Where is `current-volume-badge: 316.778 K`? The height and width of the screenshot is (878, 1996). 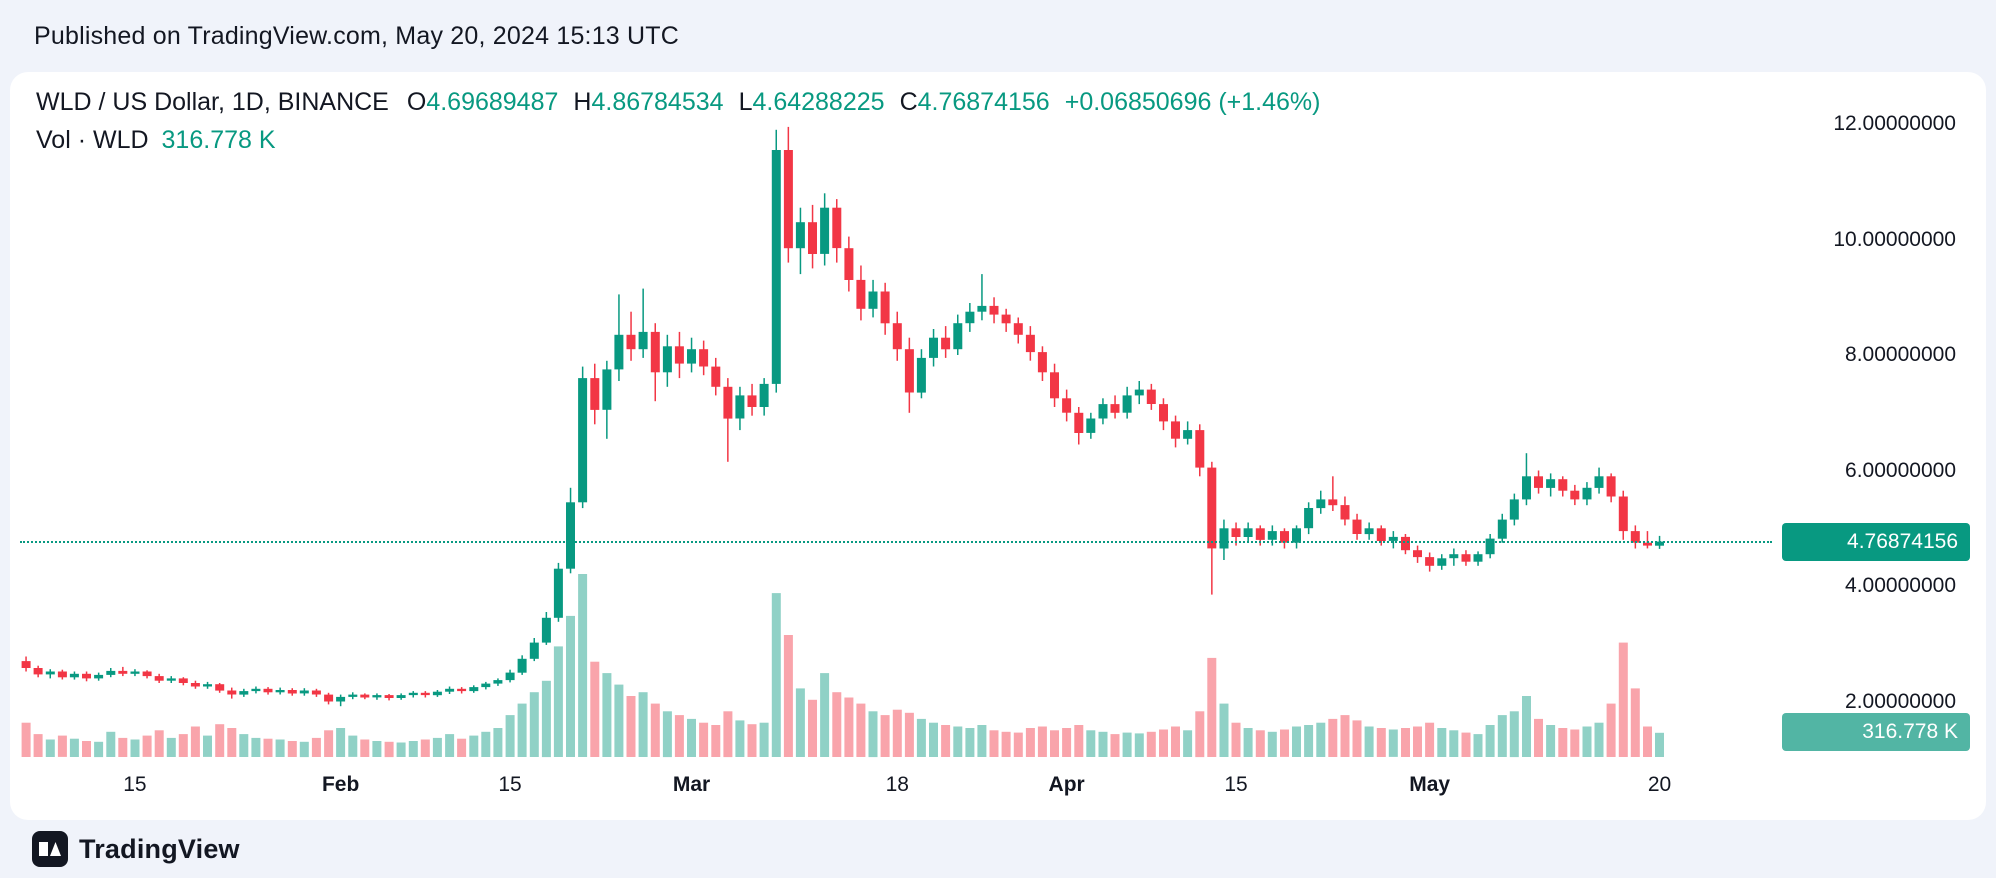 current-volume-badge: 316.778 K is located at coordinates (1876, 732).